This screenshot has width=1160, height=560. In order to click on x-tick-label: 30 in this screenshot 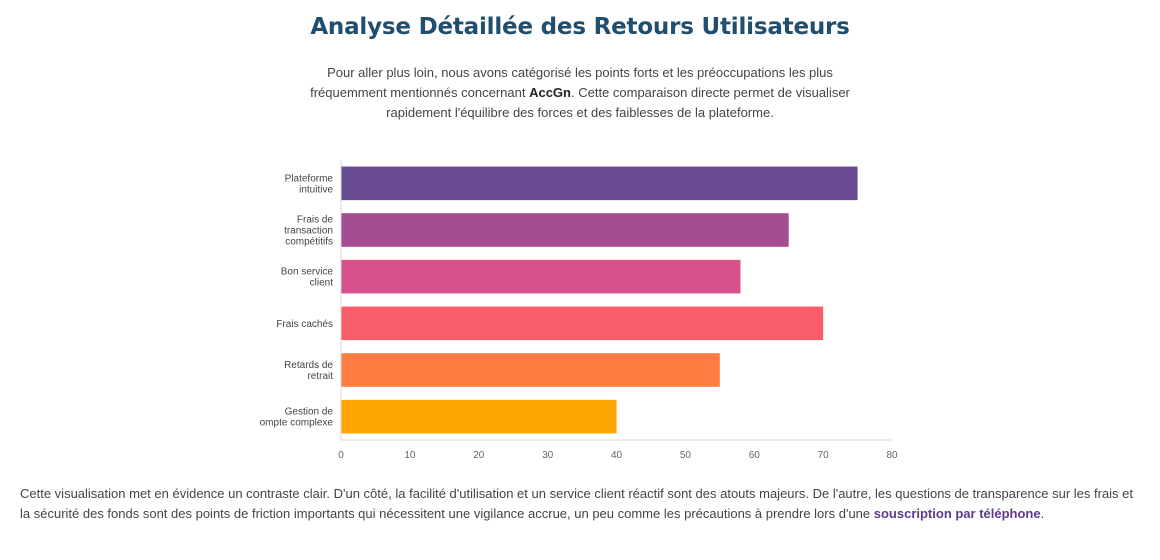, I will do `click(548, 455)`.